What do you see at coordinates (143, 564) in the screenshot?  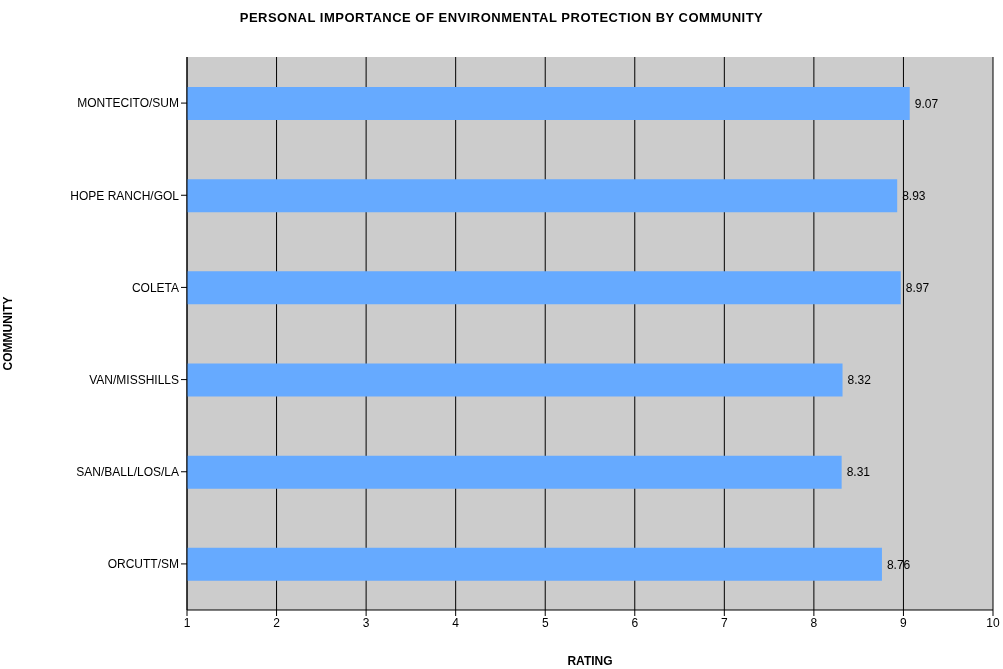 I see `y-tick-label: ORCUTT/SM` at bounding box center [143, 564].